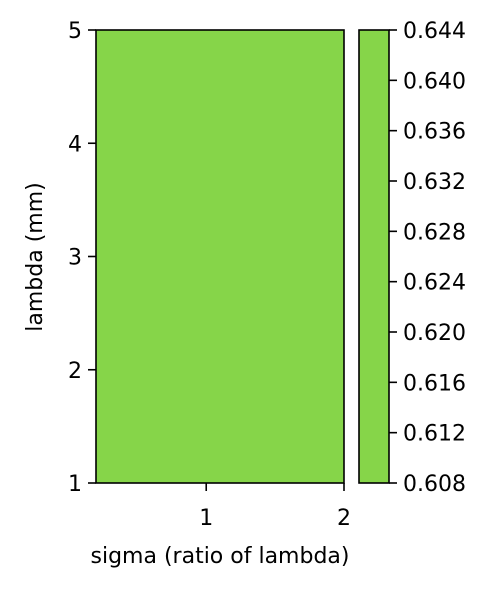 The width and height of the screenshot is (501, 590). Describe the element at coordinates (344, 518) in the screenshot. I see `x-tick-label: 2` at that location.